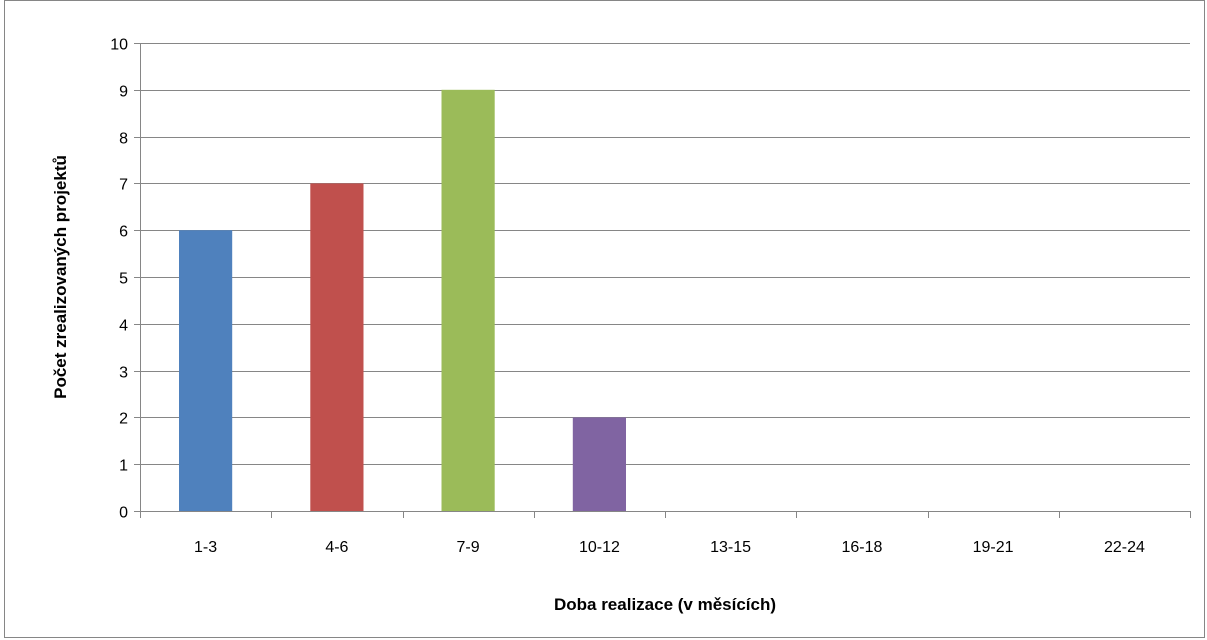 This screenshot has width=1207, height=640. I want to click on y-axis-title: Počet zrealizovaných projektů, so click(60, 277).